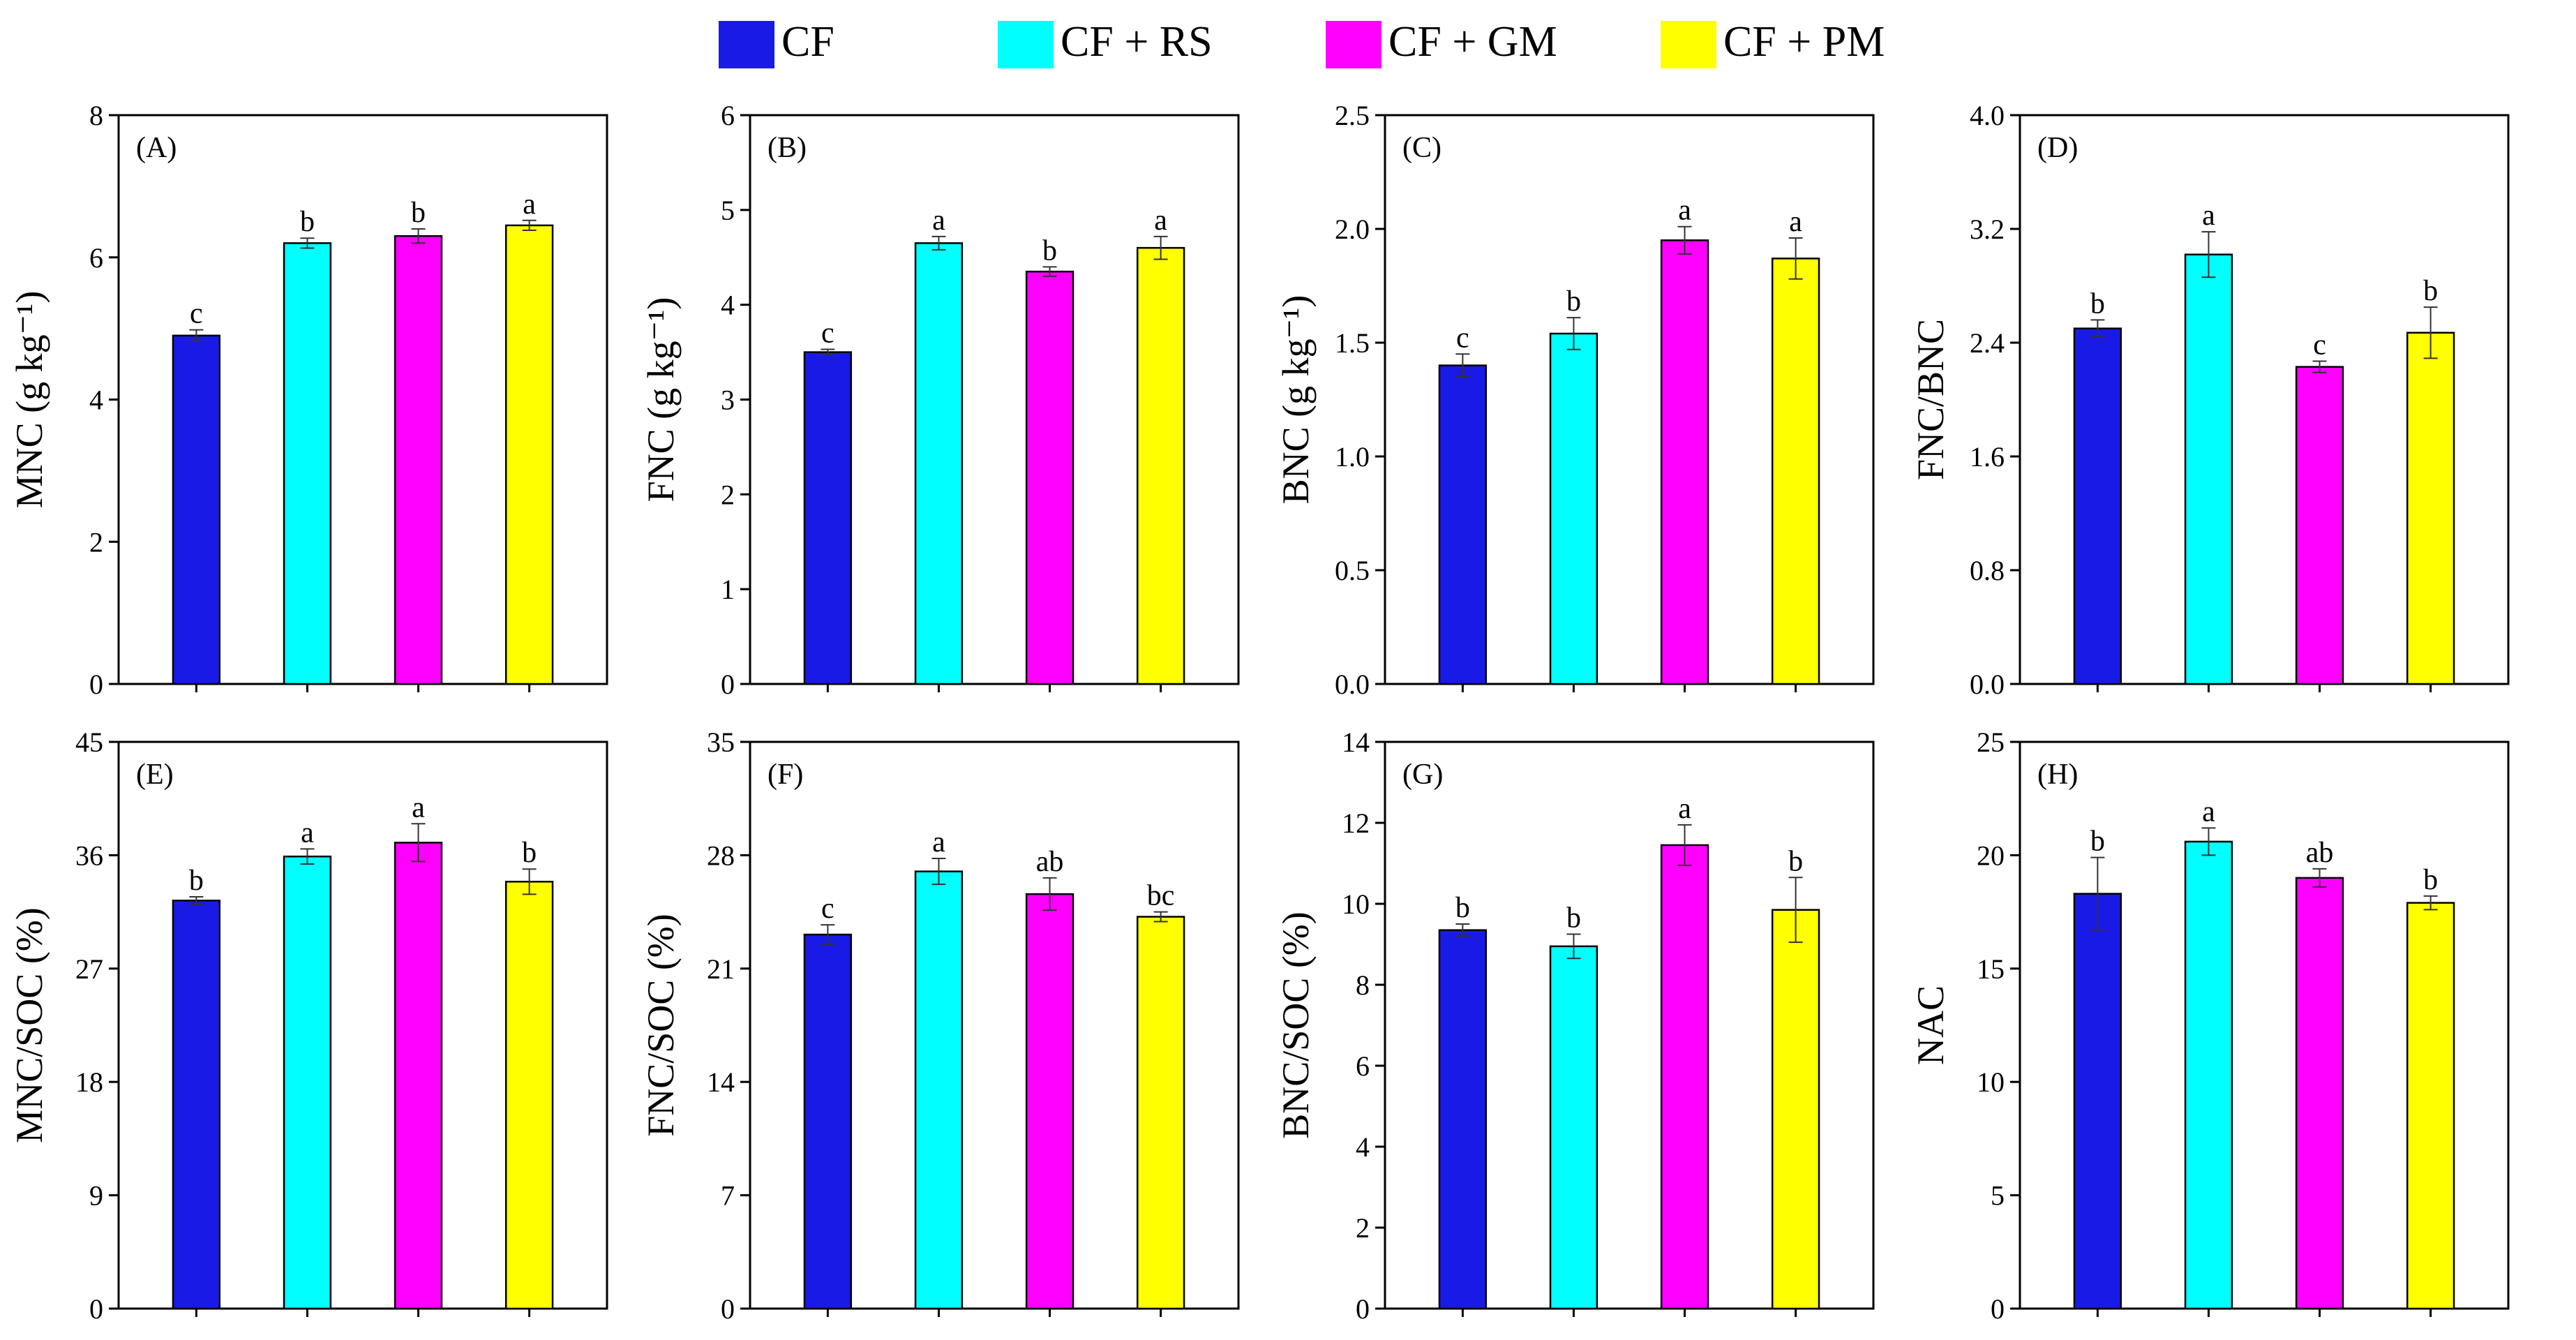 The width and height of the screenshot is (2576, 1340). I want to click on panel-label: (D), so click(2057, 148).